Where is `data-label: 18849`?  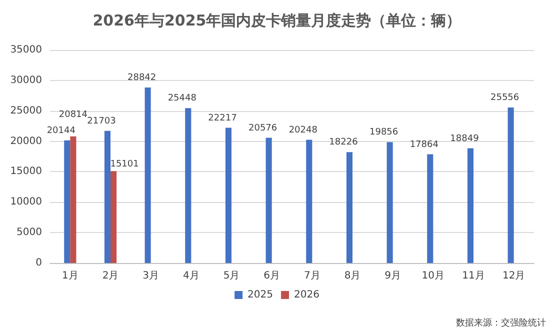
data-label: 18849 is located at coordinates (465, 139).